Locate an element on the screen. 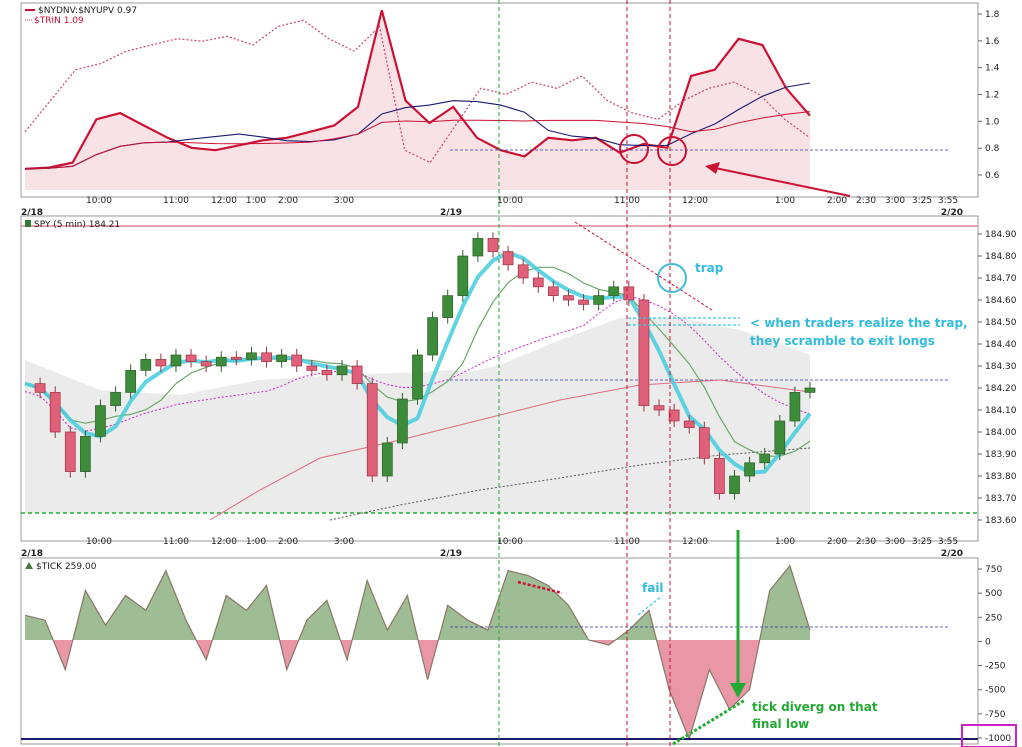 The height and width of the screenshot is (747, 1022). y-tick-label: 1.8 is located at coordinates (992, 15).